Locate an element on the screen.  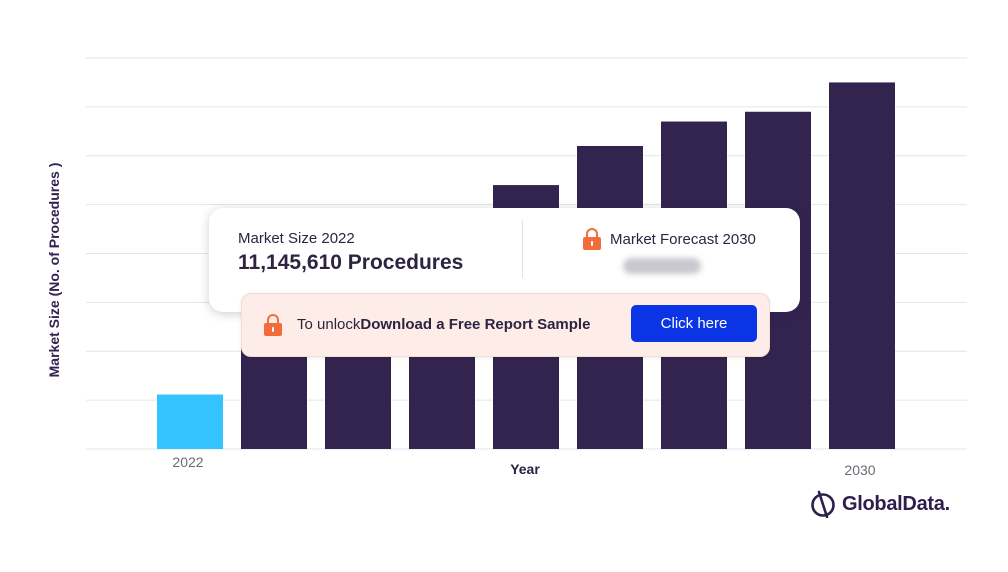
x-axis-label: Year is located at coordinates (525, 469).